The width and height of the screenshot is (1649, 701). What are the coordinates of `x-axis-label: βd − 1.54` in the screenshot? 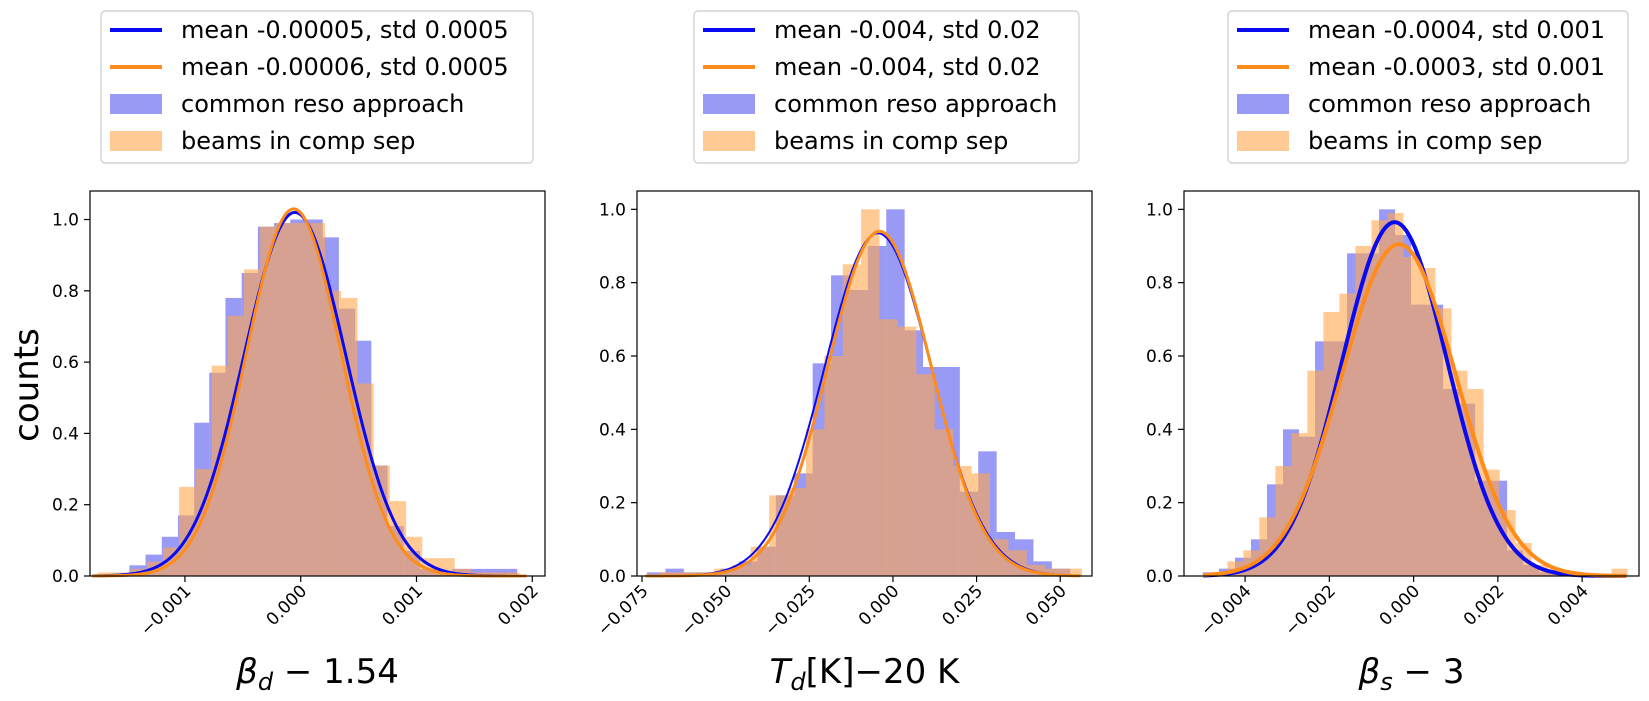 It's located at (317, 674).